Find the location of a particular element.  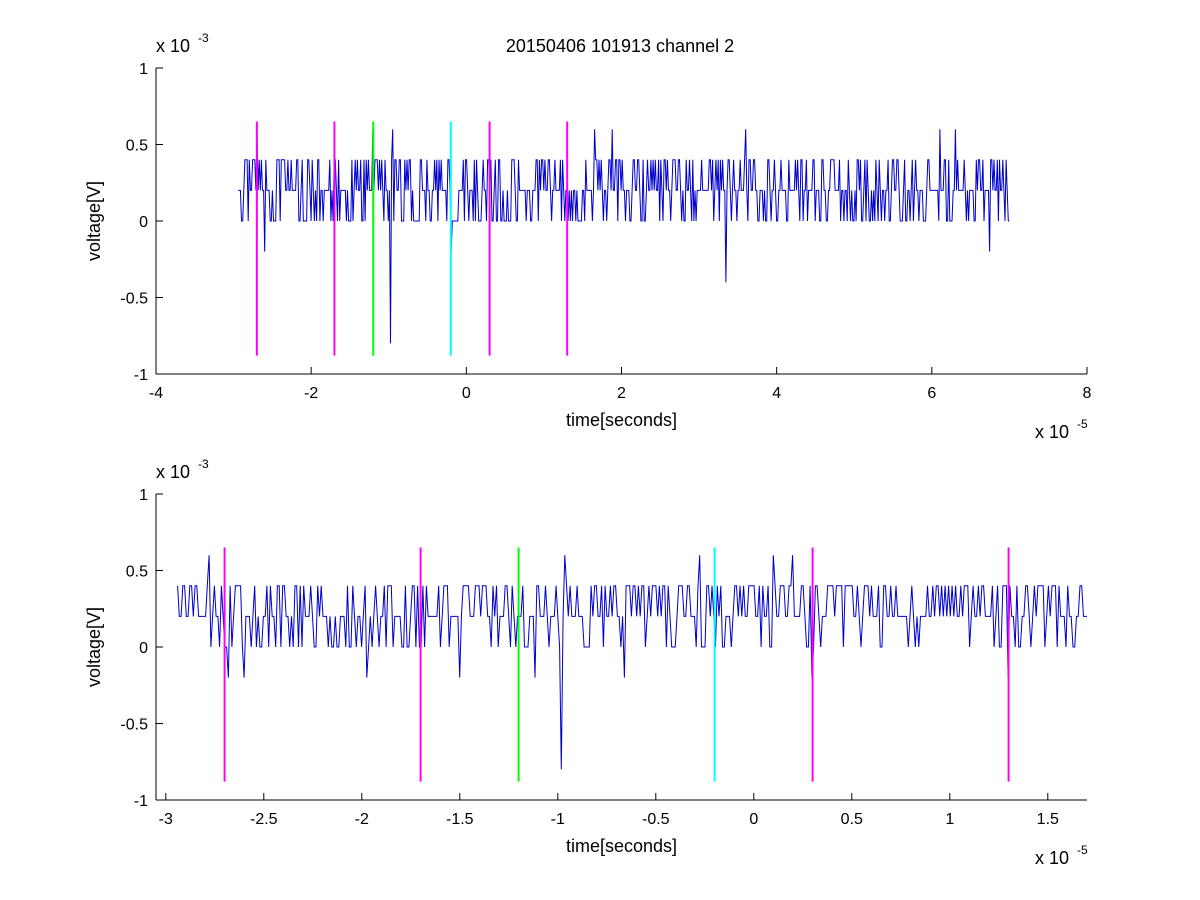

x-tick-label: 1 is located at coordinates (949, 819).